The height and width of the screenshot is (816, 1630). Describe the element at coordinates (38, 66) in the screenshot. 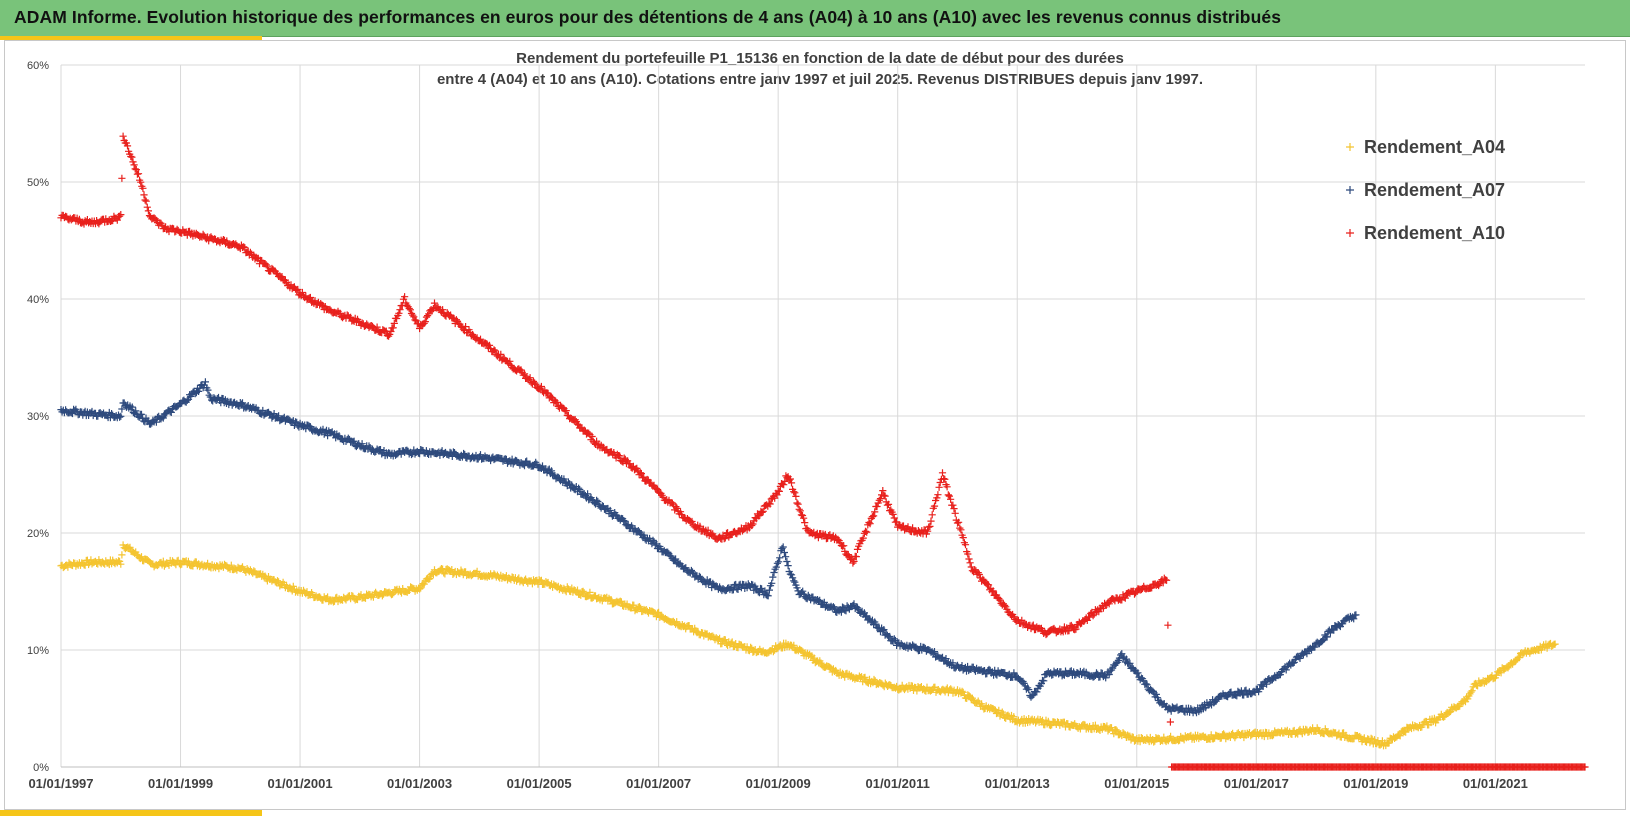

I see `y-tick-label: 60%` at that location.